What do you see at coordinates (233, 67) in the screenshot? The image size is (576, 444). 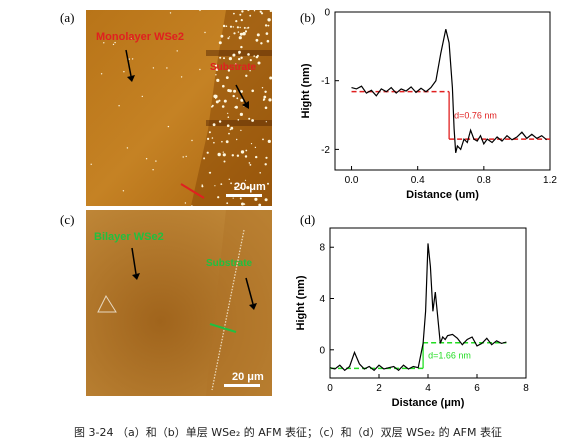 I see `substrate-label-a: Substrate` at bounding box center [233, 67].